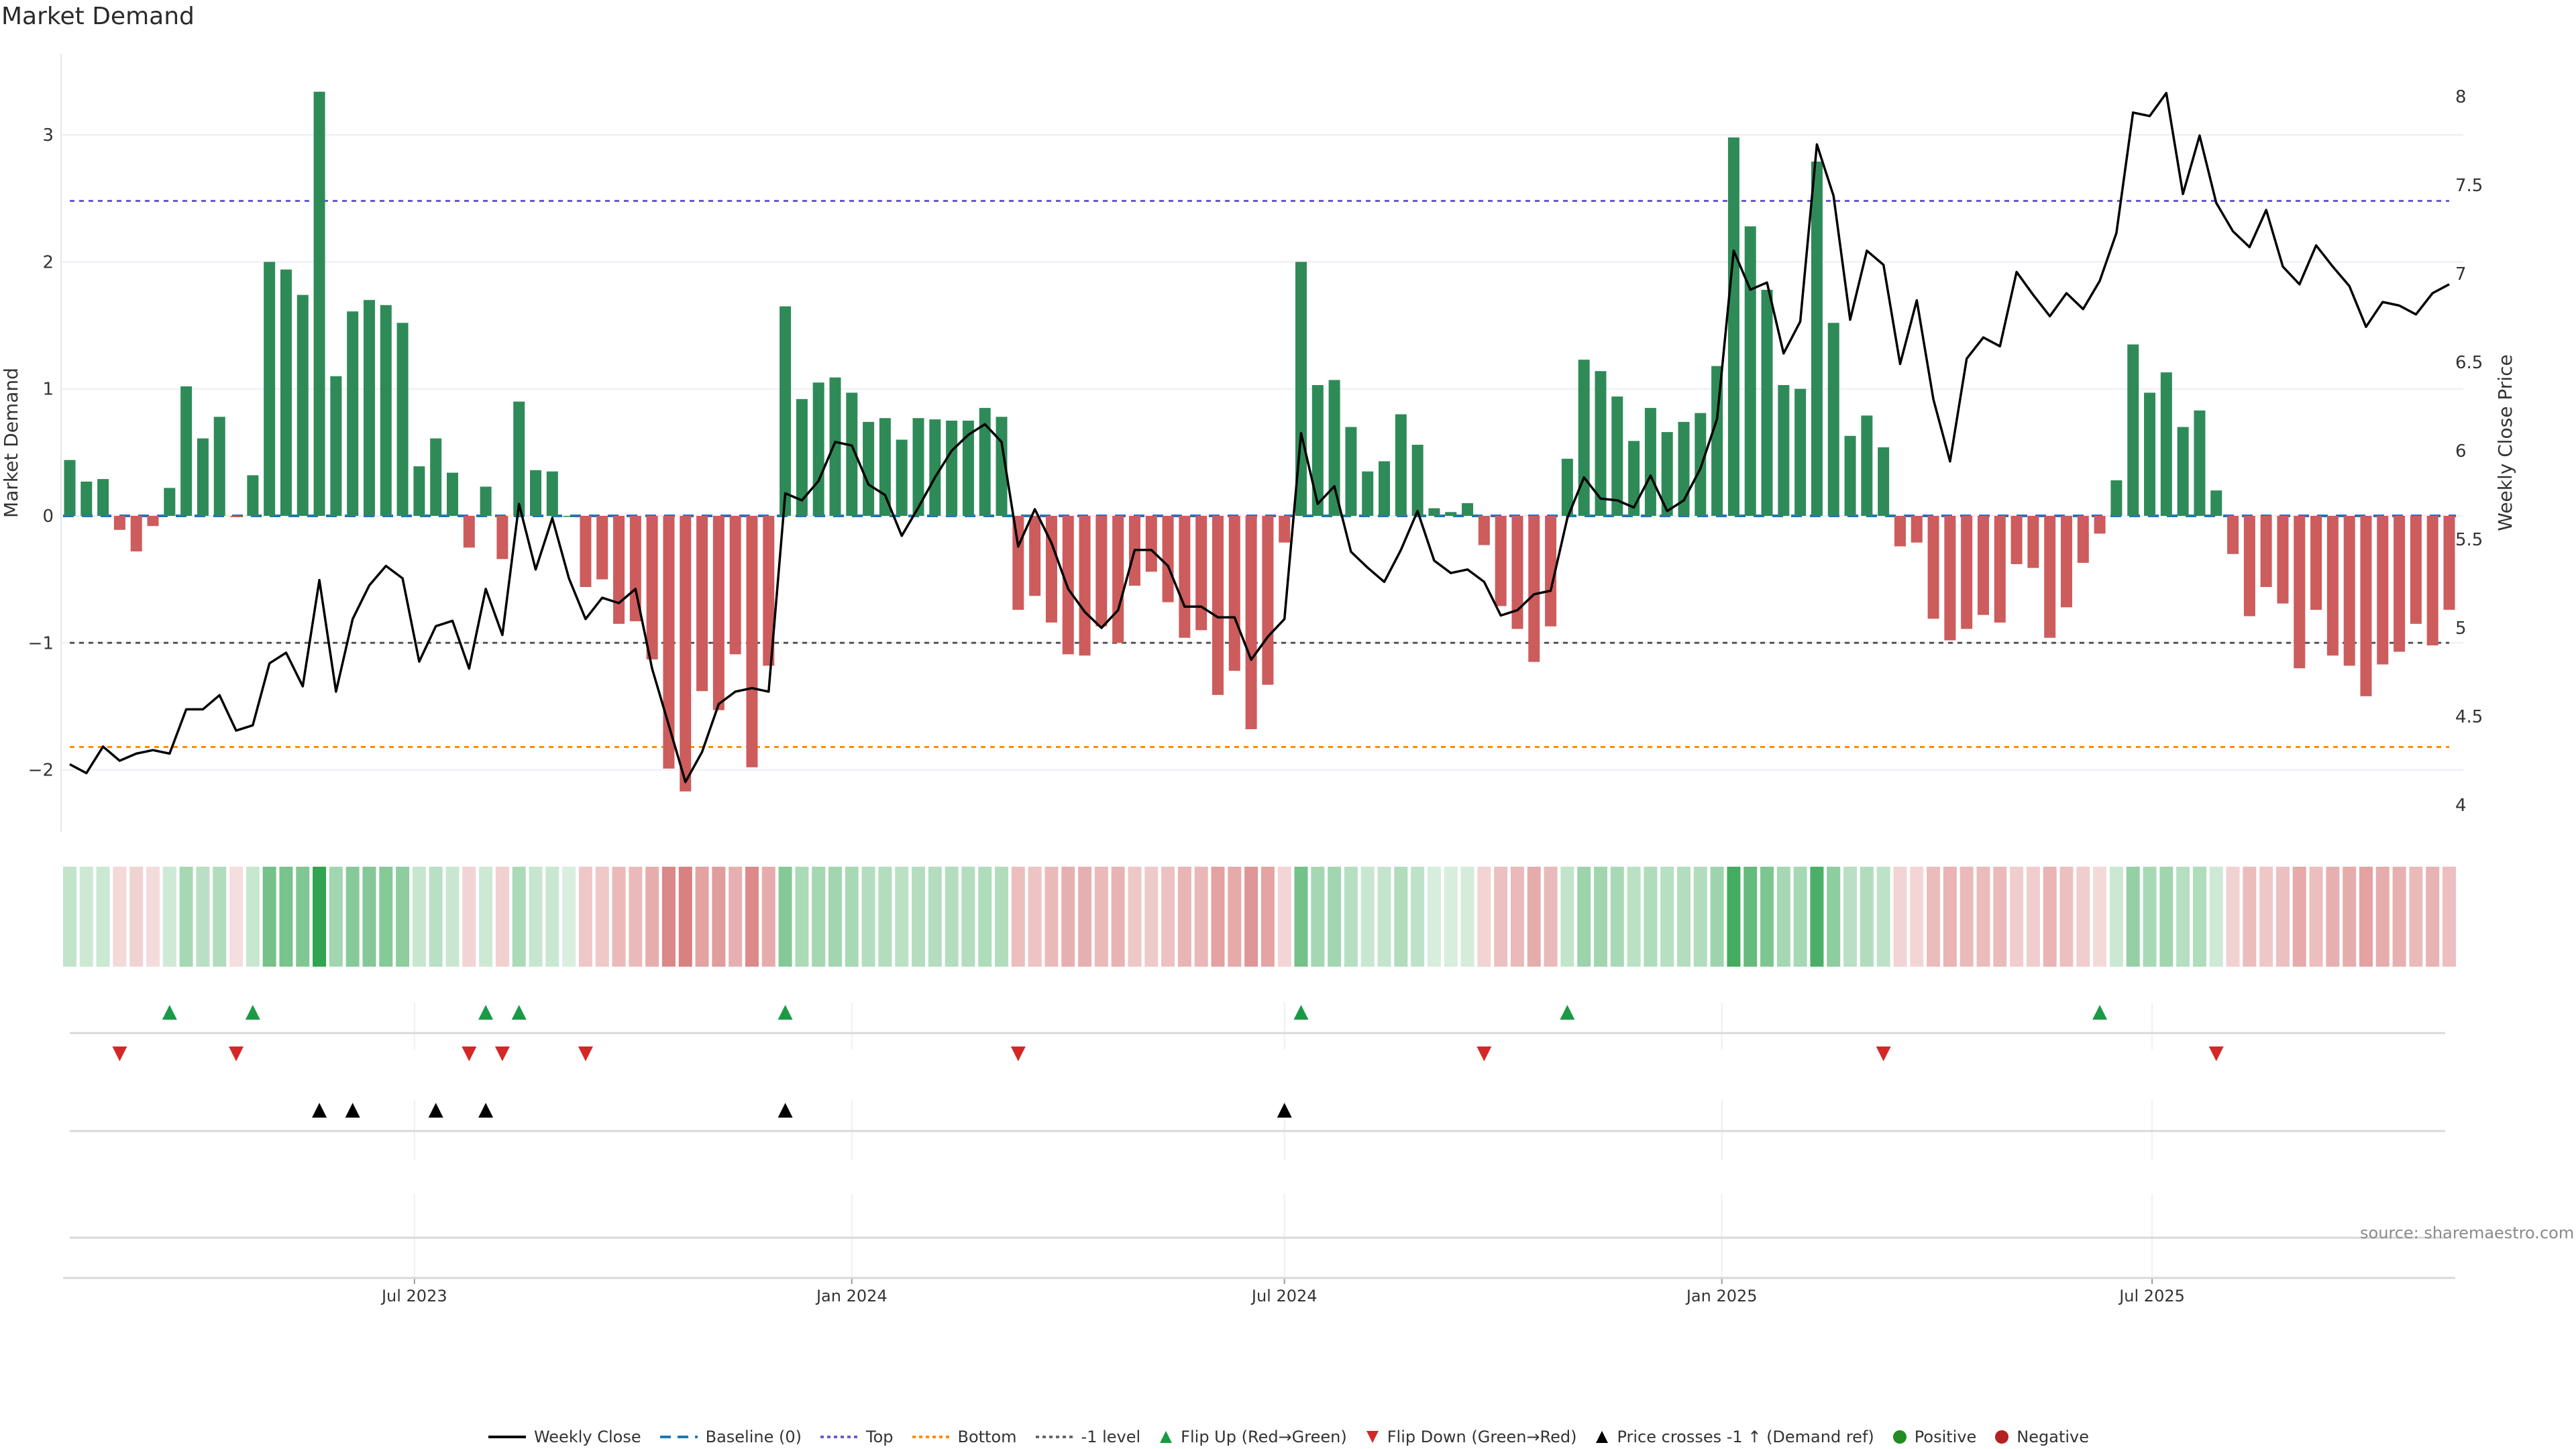 The width and height of the screenshot is (2576, 1449). Describe the element at coordinates (2467, 1233) in the screenshot. I see `source-label: source: sharemaestro.com` at that location.